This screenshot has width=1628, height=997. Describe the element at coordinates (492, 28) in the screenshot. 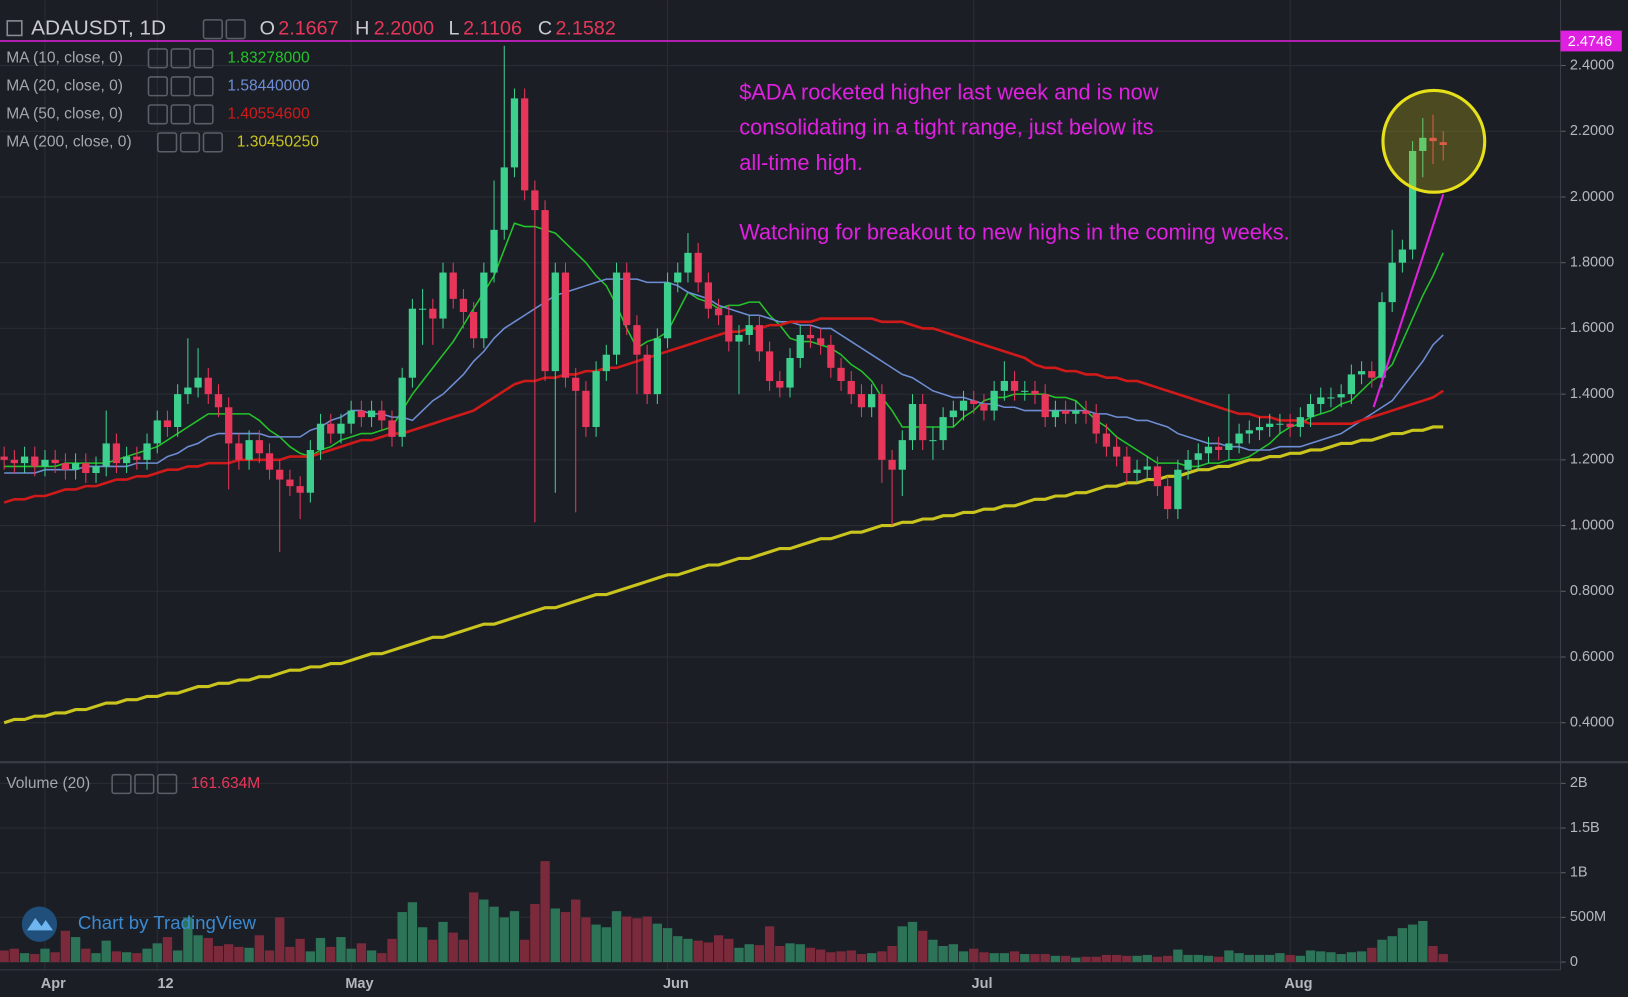

I see `ohlc-value: 2.1106` at that location.